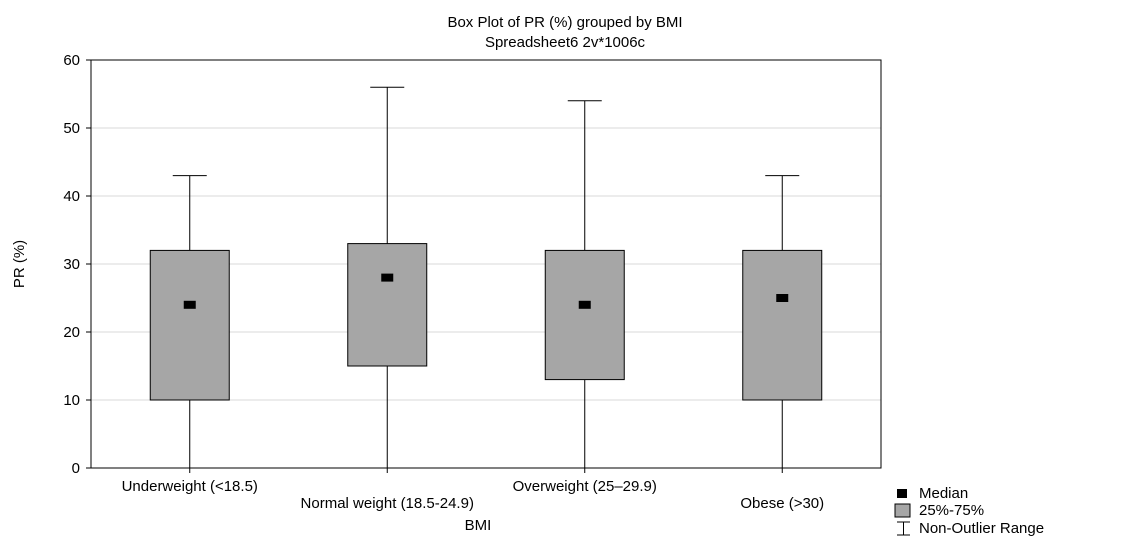 The height and width of the screenshot is (541, 1123). Describe the element at coordinates (387, 503) in the screenshot. I see `x-tick-label: Normal weight (18.5-24.9)` at that location.